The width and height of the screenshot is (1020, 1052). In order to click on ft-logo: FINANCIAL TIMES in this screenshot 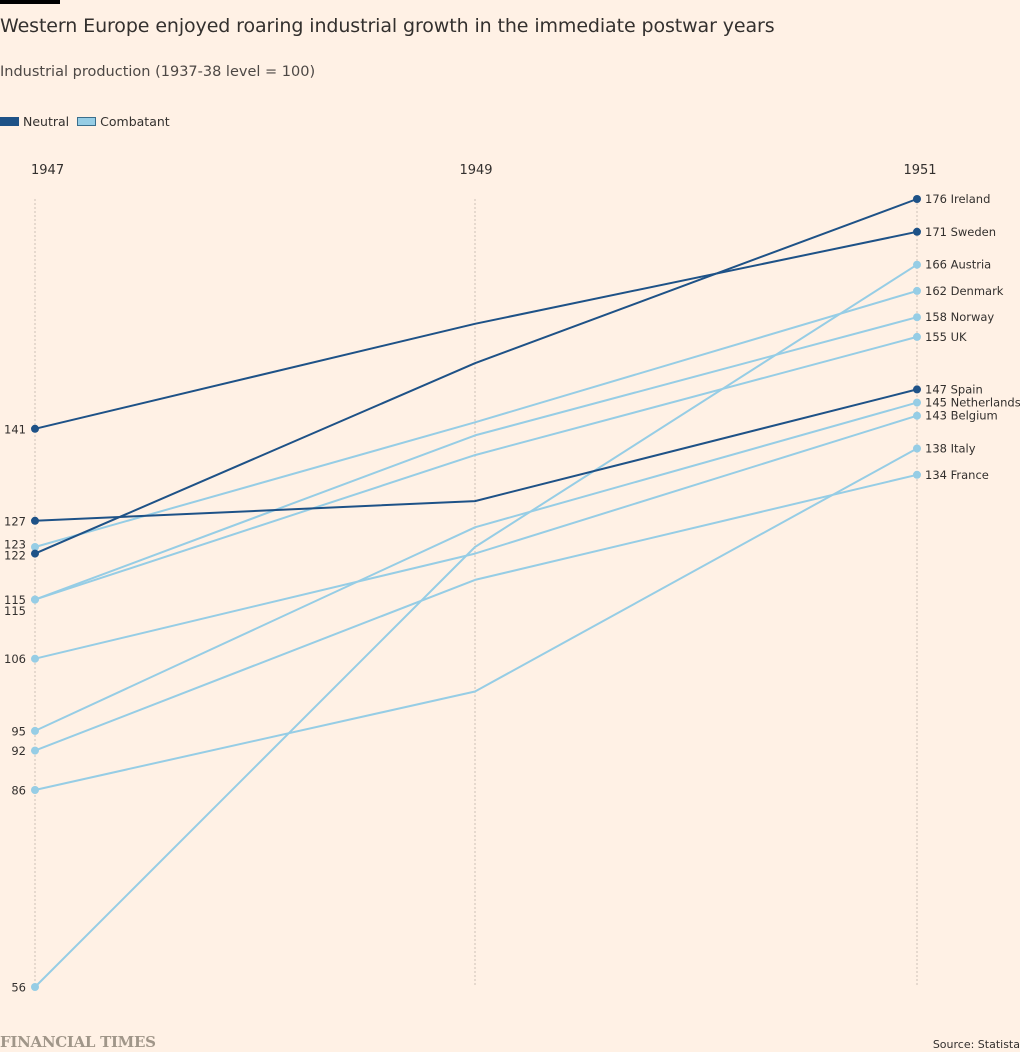, I will do `click(78, 1042)`.